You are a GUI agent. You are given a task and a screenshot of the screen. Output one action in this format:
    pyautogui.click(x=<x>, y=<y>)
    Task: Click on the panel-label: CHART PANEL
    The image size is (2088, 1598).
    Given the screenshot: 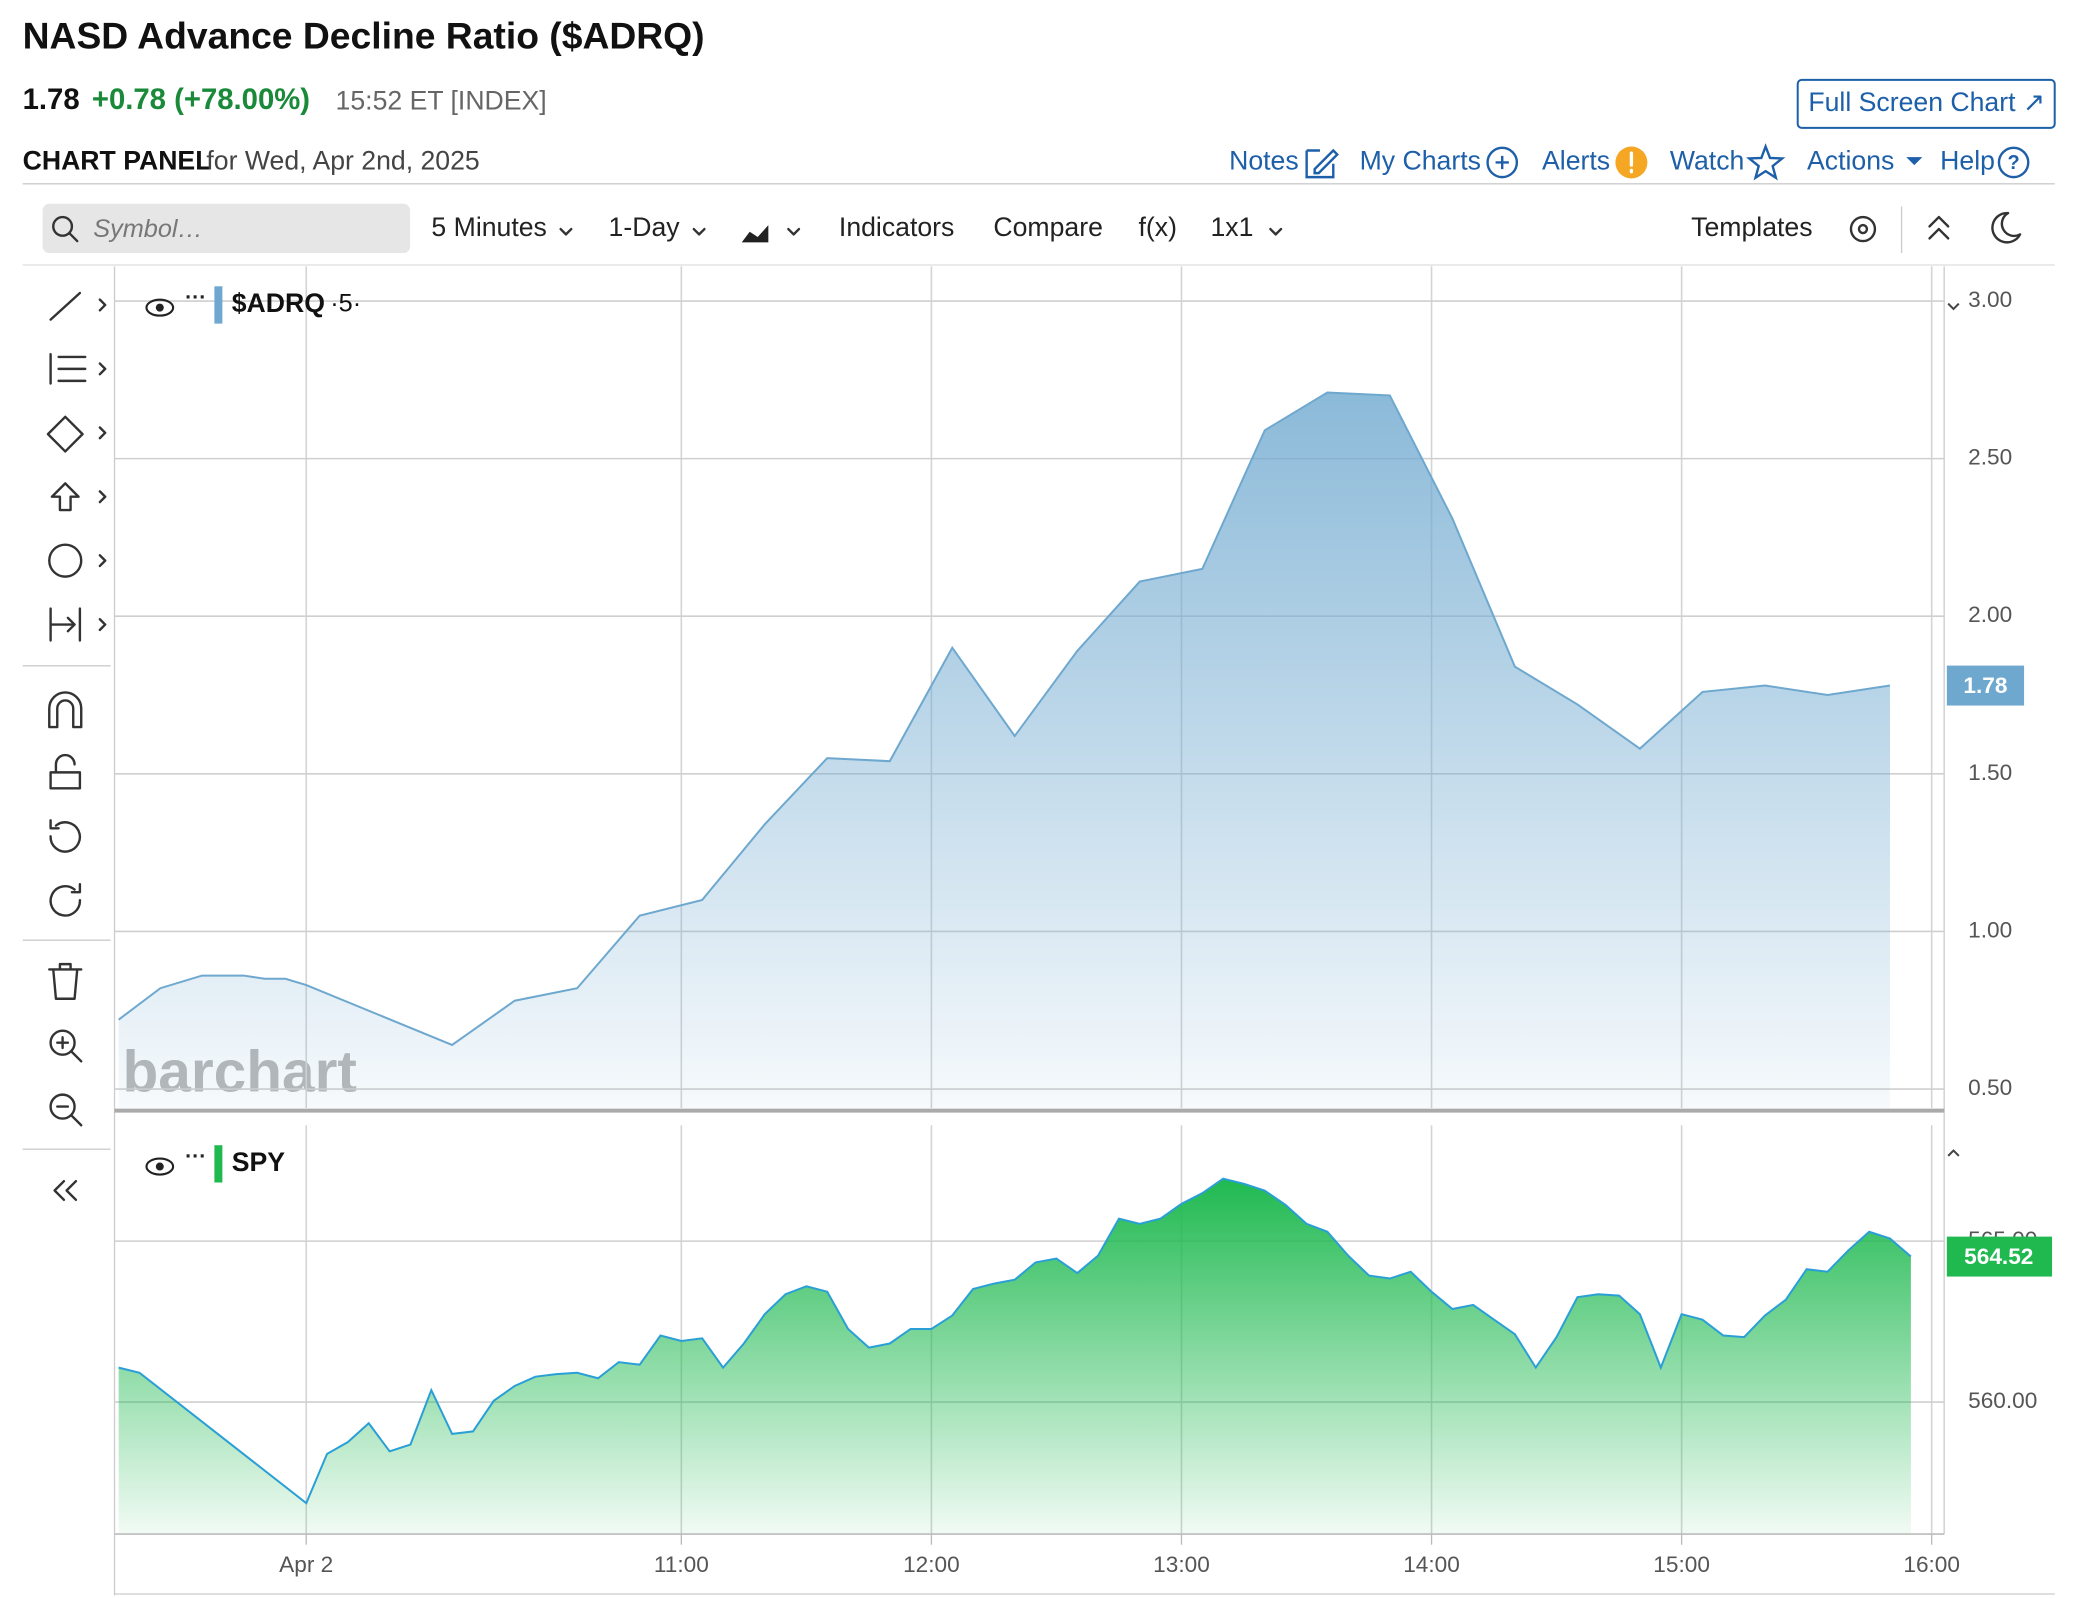 What is the action you would take?
    pyautogui.click(x=117, y=161)
    